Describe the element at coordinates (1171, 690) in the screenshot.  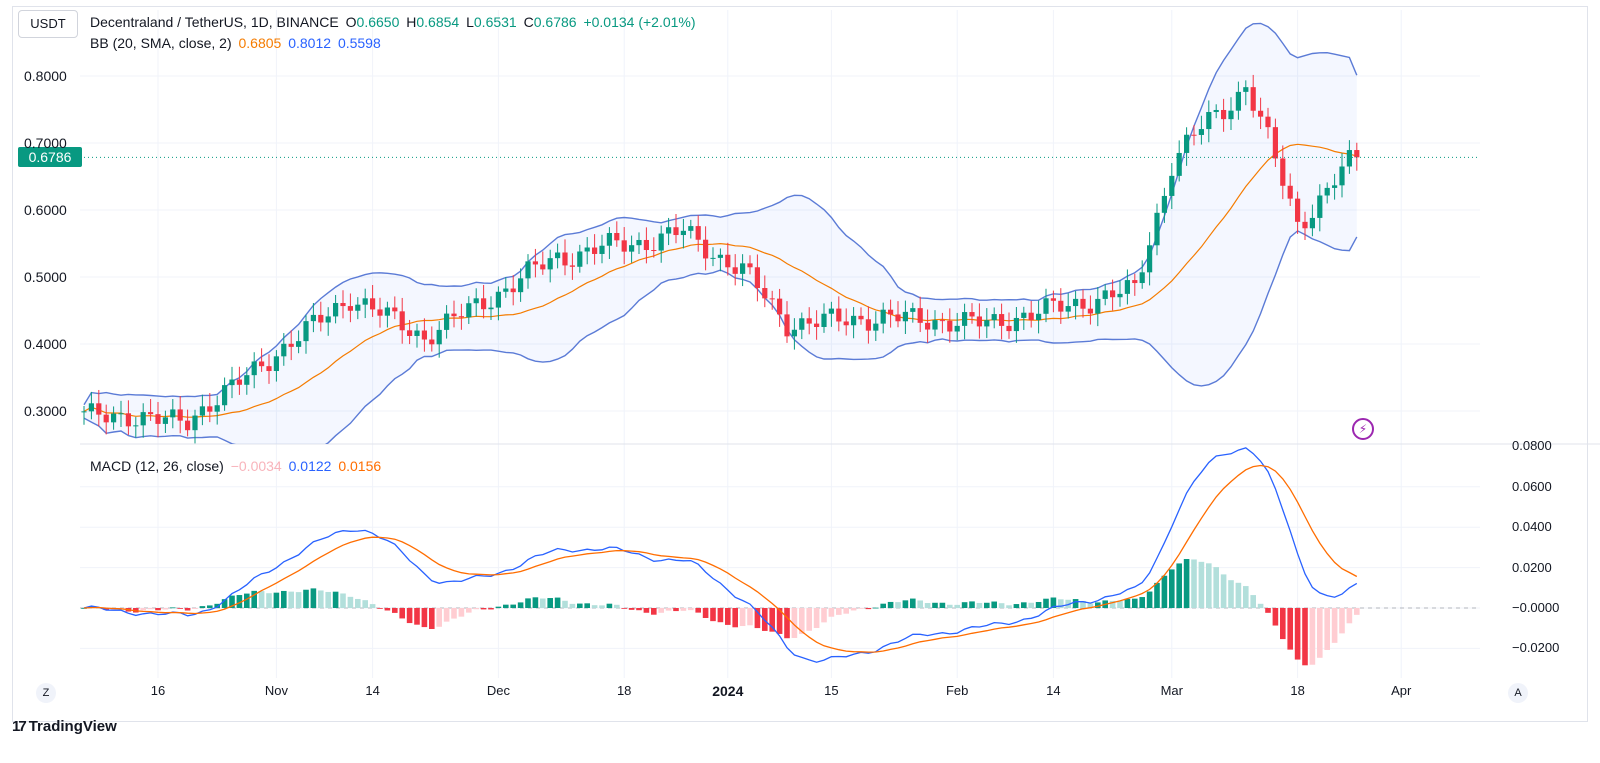
I see `time-tick-label: Mar` at that location.